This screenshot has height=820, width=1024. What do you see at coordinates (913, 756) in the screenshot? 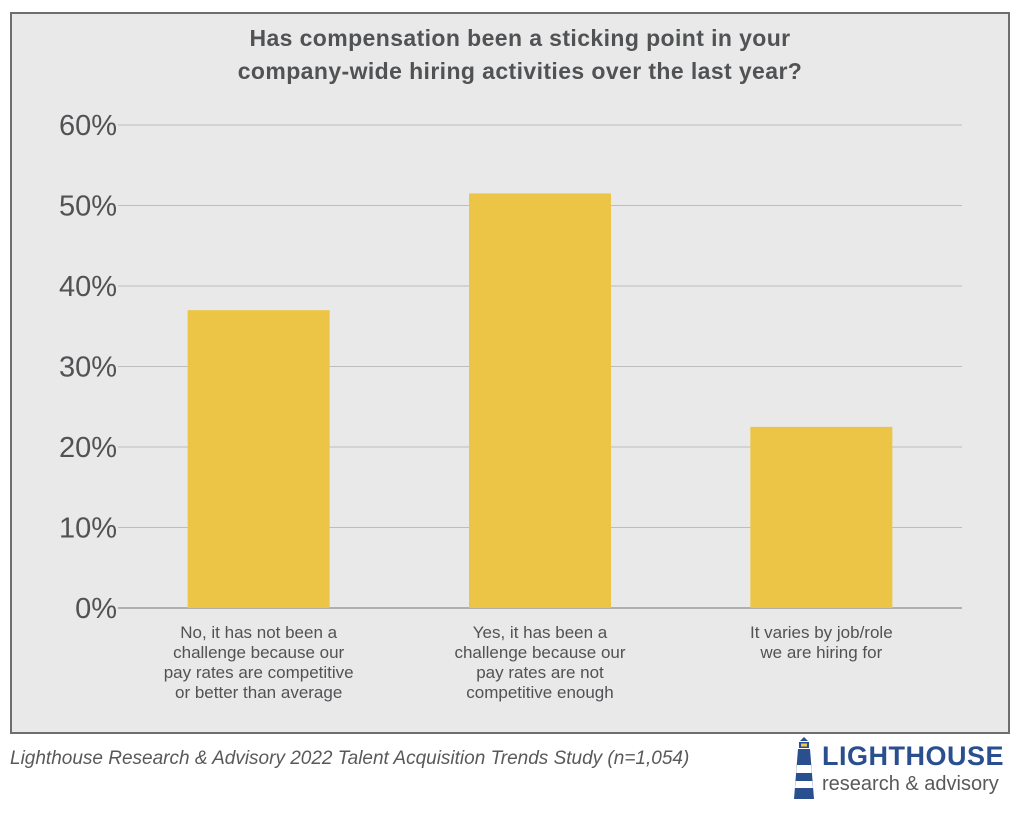
I see `logo-name: LIGHTHOUSE` at bounding box center [913, 756].